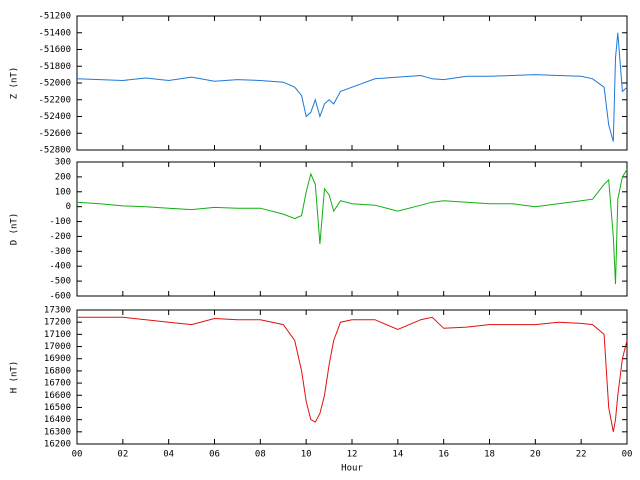 The height and width of the screenshot is (480, 640). I want to click on y-tick-label: -51200, so click(54, 17).